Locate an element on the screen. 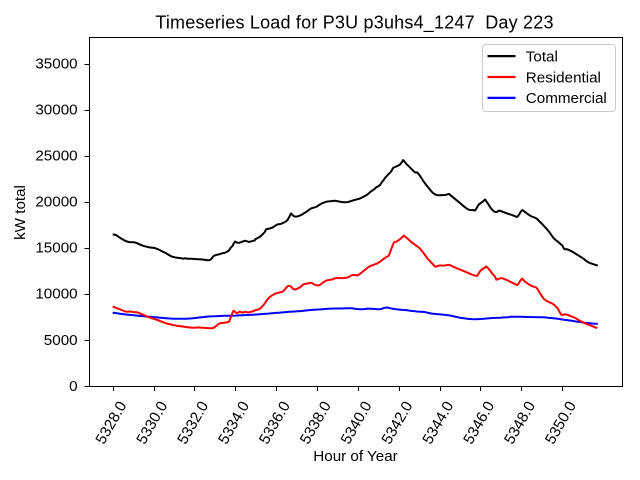 The width and height of the screenshot is (640, 480). svg-text: Hour of Year is located at coordinates (355, 456).